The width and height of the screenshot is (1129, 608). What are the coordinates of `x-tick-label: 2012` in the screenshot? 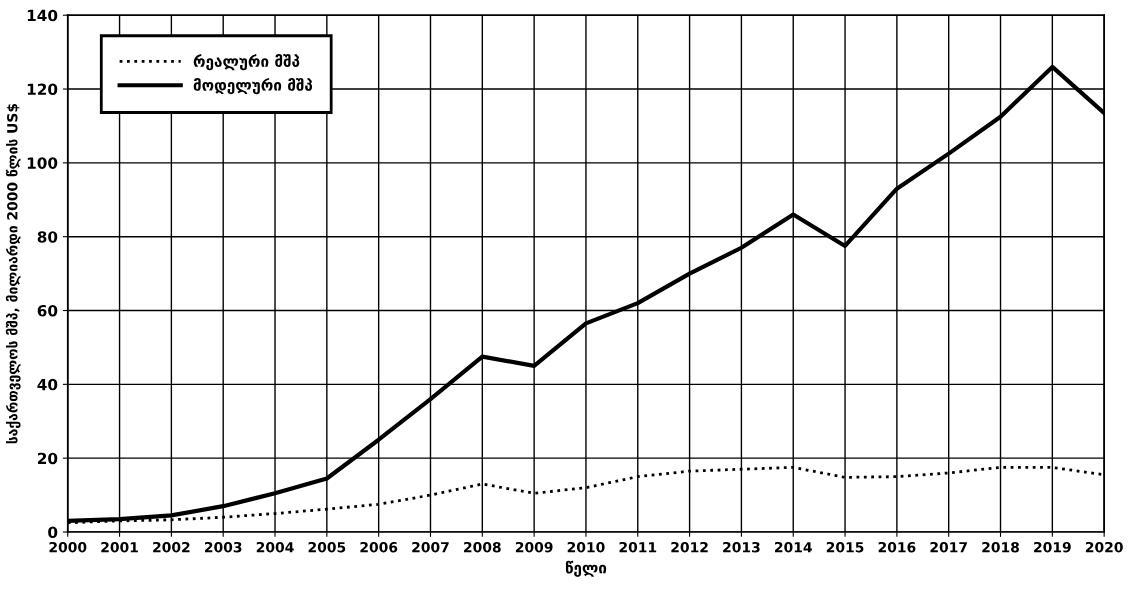 It's located at (689, 547).